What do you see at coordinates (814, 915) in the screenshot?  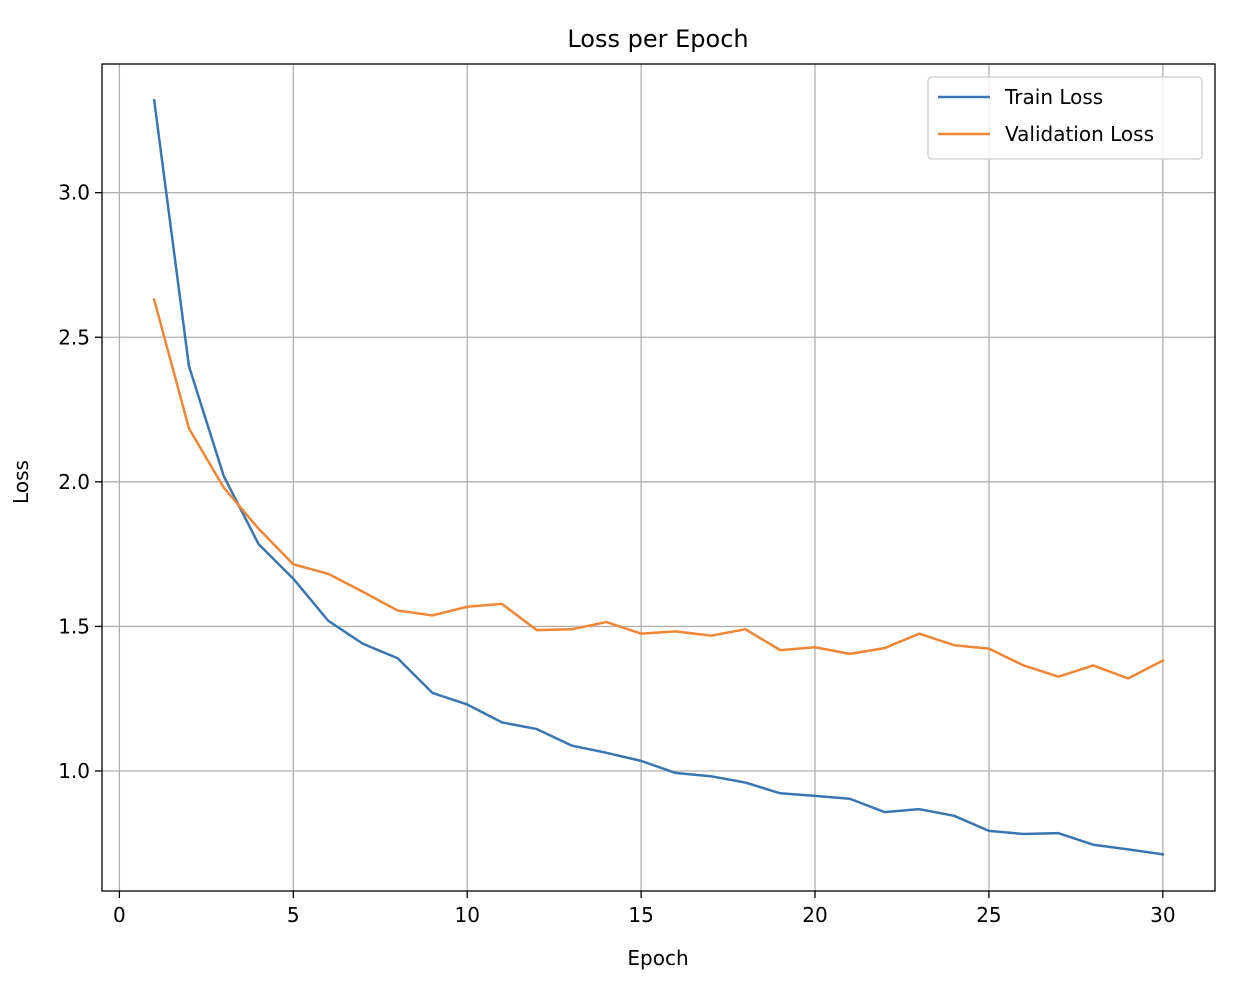 I see `x-tick-label: 20` at bounding box center [814, 915].